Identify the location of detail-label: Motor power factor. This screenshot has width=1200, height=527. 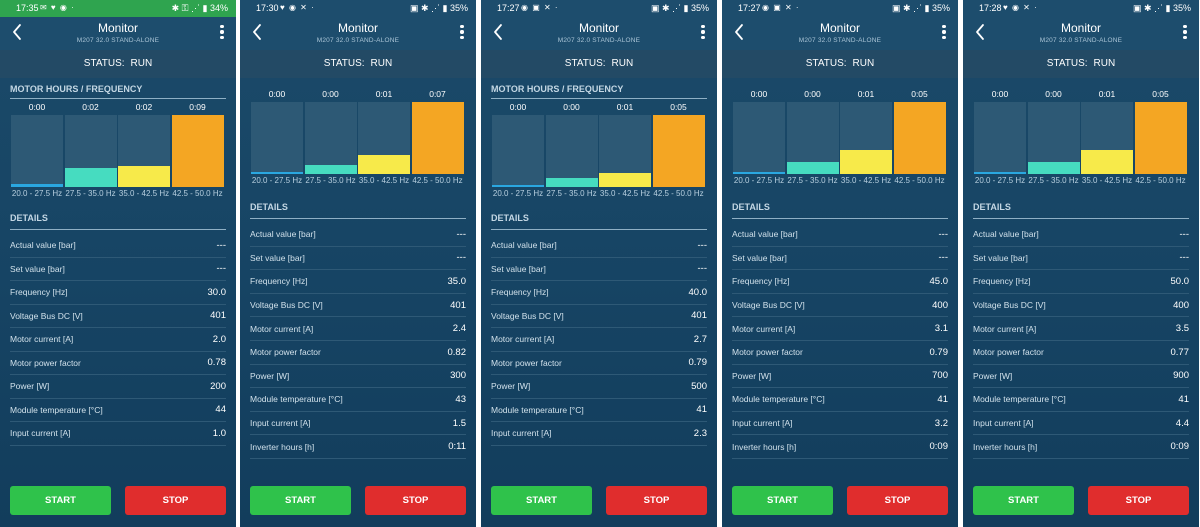
(526, 362).